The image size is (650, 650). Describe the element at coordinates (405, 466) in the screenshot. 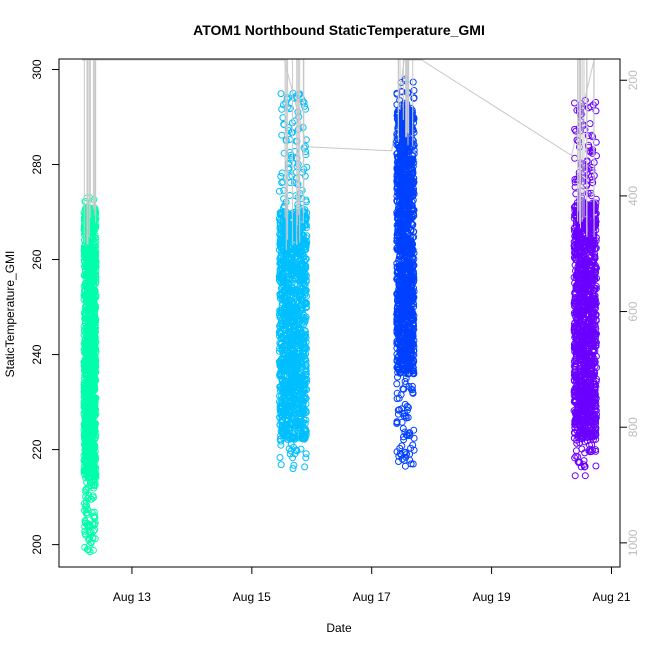

I see `series-3-min-point` at that location.